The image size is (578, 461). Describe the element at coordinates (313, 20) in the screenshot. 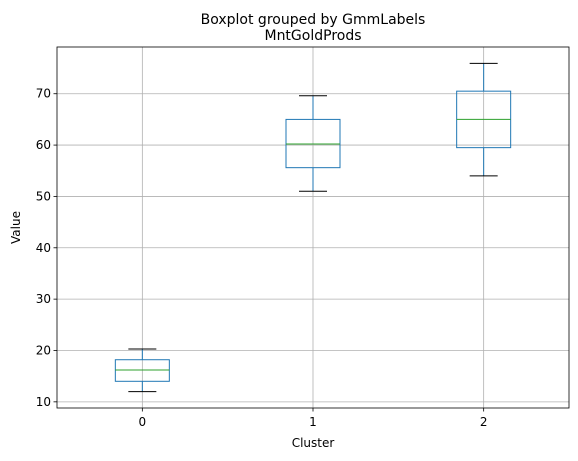

I see `chart-title: Boxplot grouped by GmmLabels` at that location.